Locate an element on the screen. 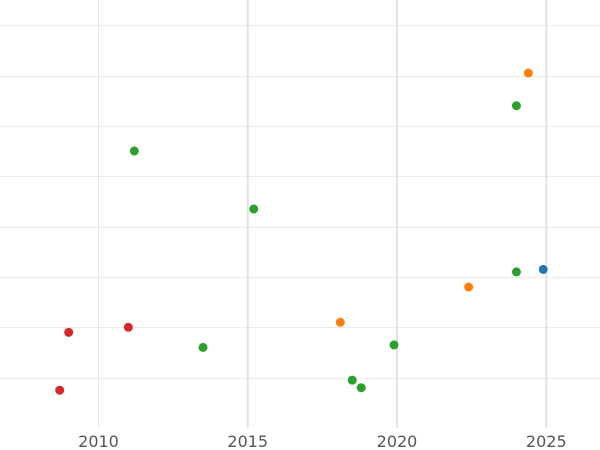 This screenshot has width=600, height=450. x-tick-label-2025: 2025 is located at coordinates (546, 441).